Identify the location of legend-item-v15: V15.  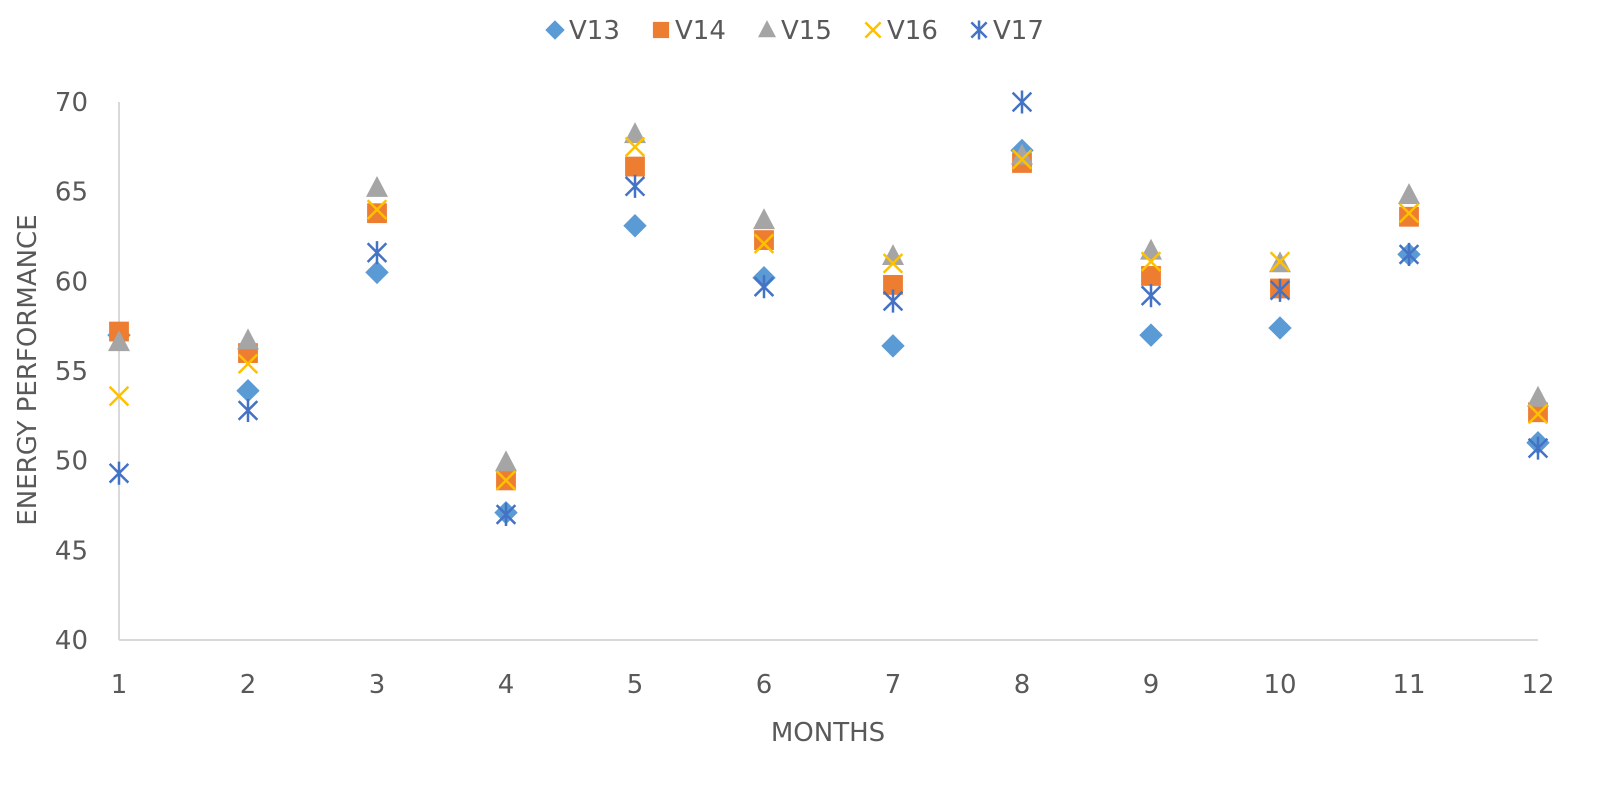
(795, 31).